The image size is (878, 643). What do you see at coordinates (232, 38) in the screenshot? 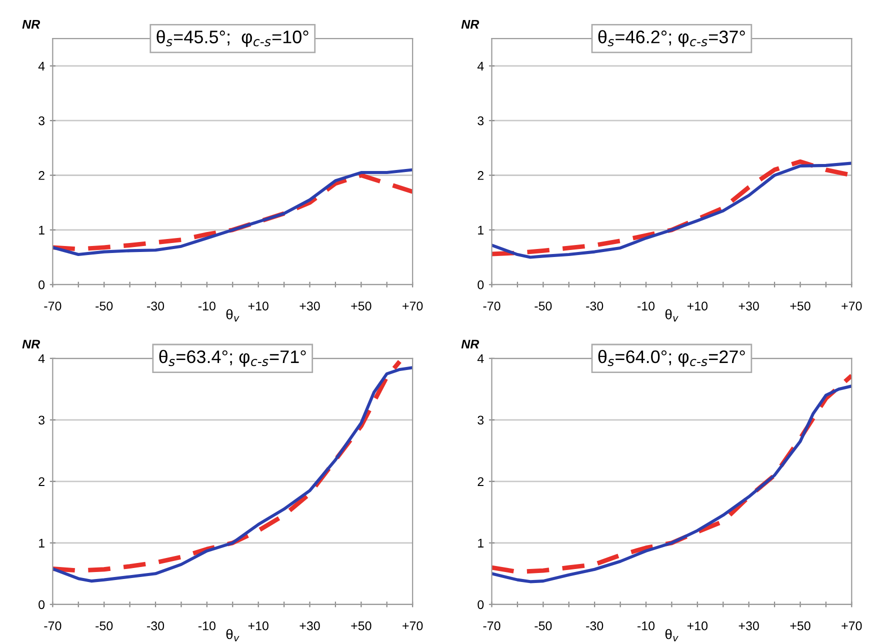
I see `chart-title: θ$_{s}$=45.5°; φ$_{c‐s}$=10°` at bounding box center [232, 38].